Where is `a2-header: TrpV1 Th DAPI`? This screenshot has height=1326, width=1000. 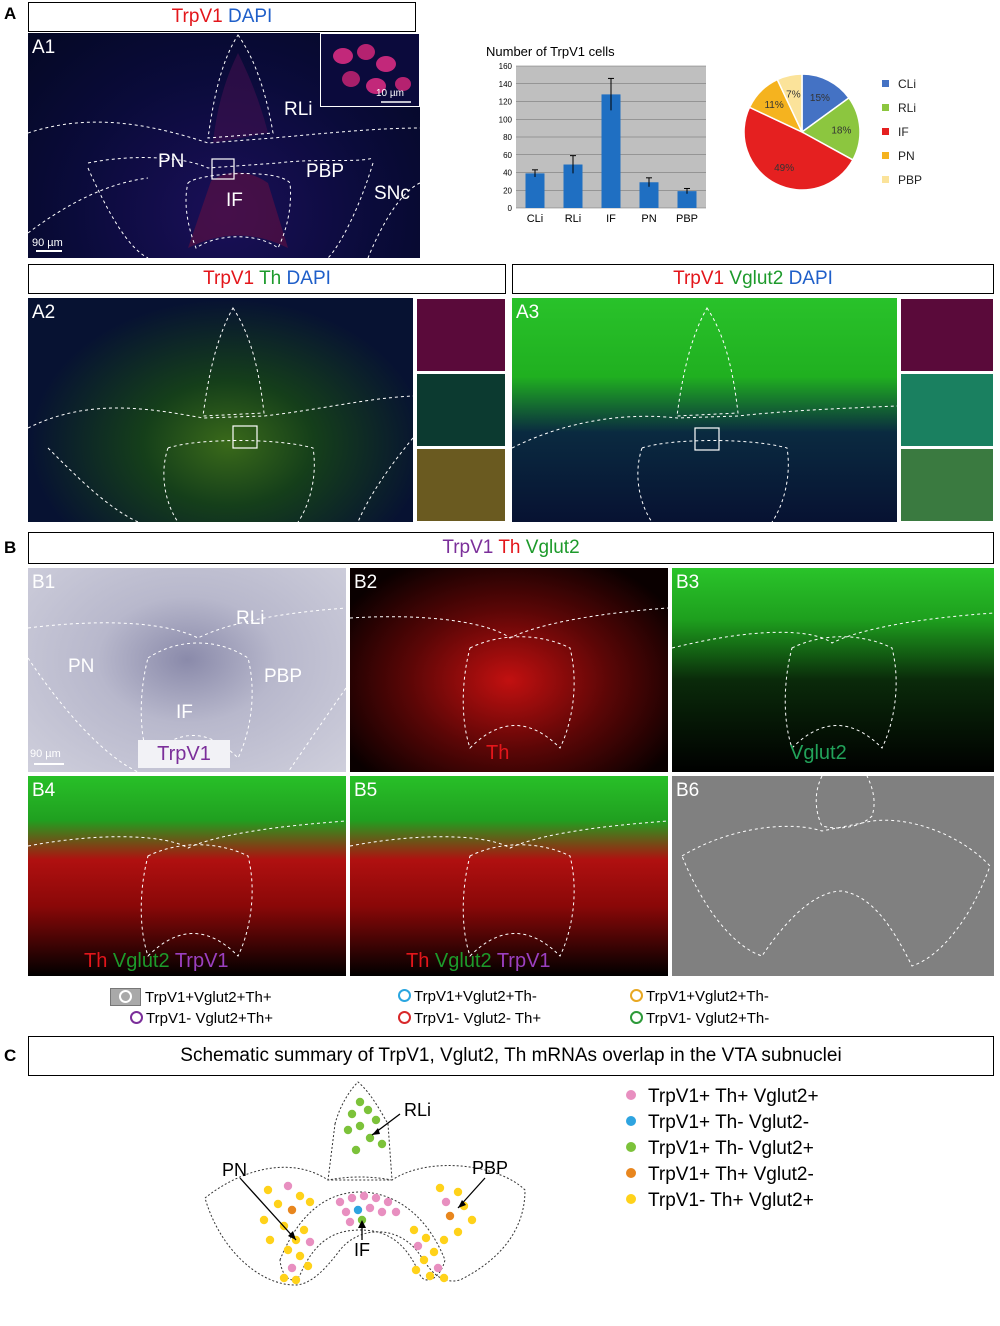 a2-header: TrpV1 Th DAPI is located at coordinates (267, 279).